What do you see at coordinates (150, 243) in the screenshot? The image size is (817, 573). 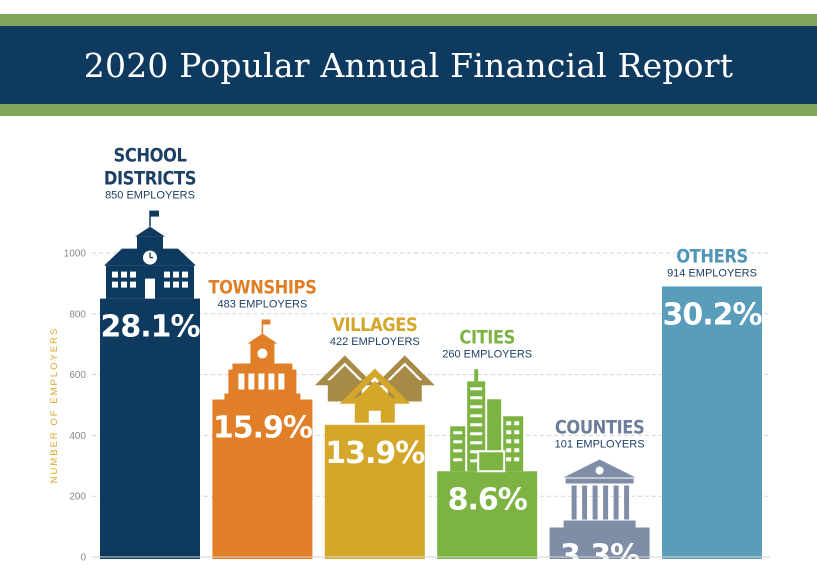 I see `school-tower` at bounding box center [150, 243].